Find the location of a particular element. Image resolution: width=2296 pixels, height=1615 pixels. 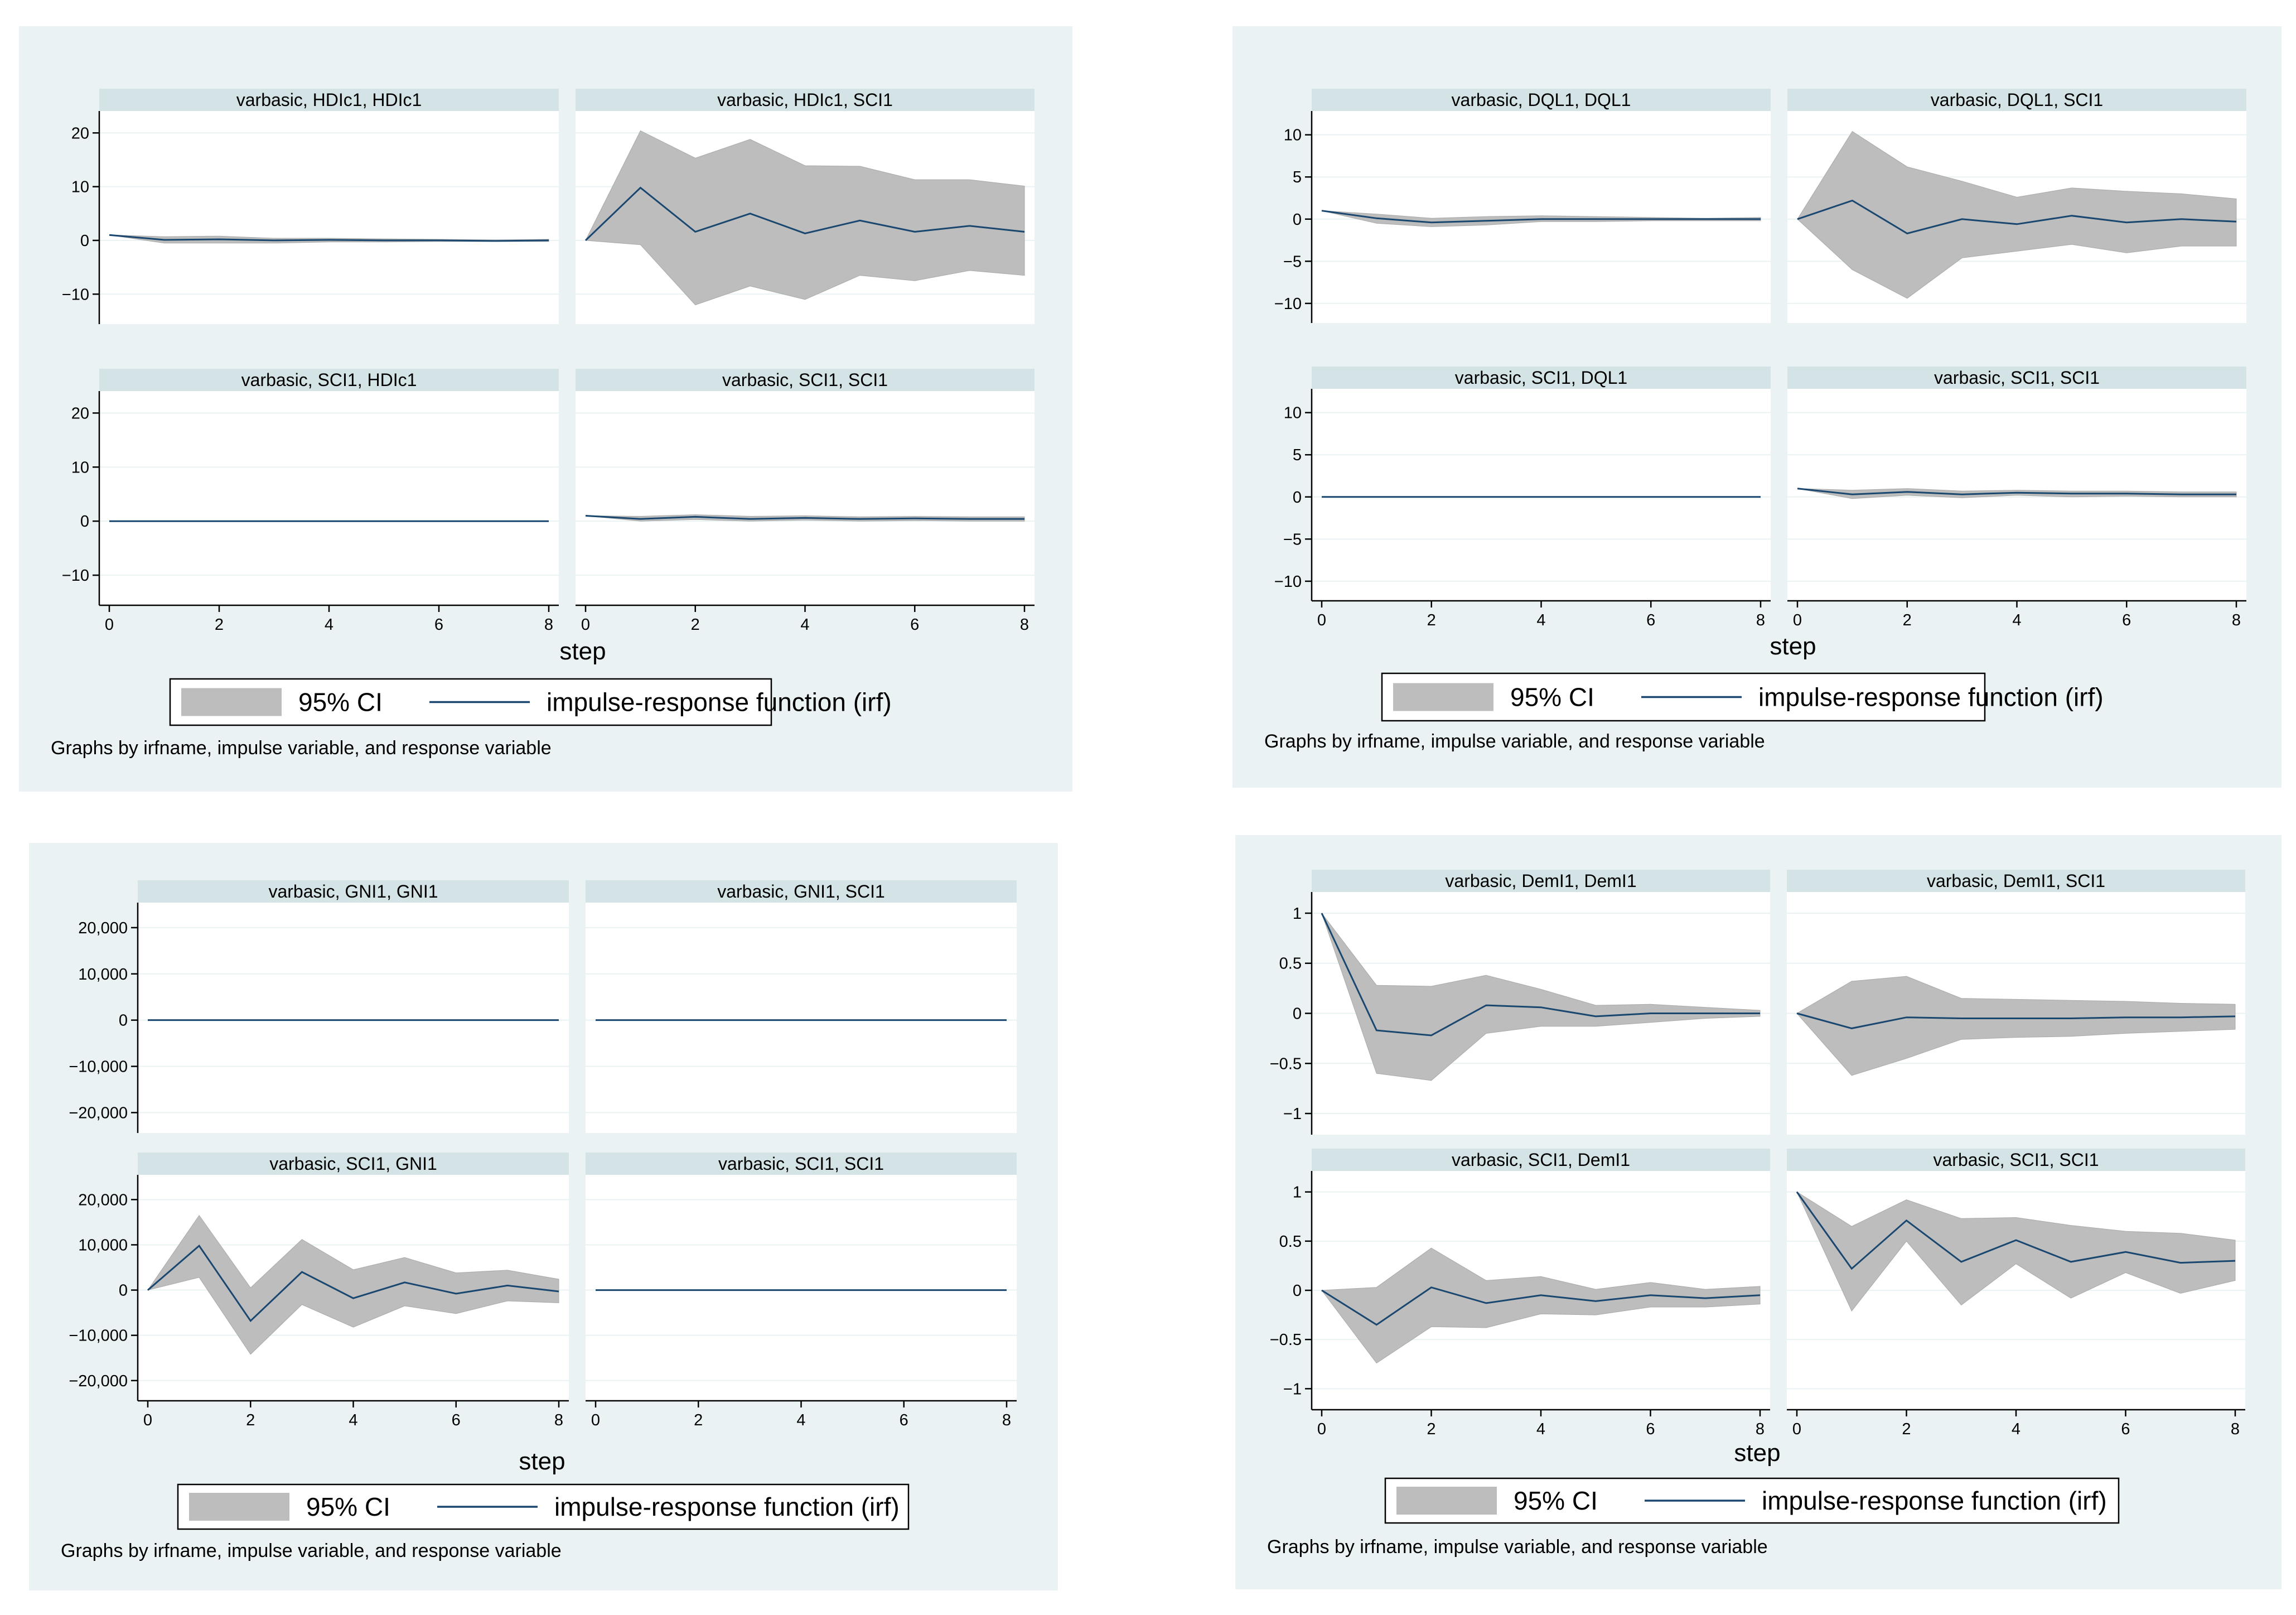

panel-title: varbasic, GNI1, GNI1 is located at coordinates (353, 891).